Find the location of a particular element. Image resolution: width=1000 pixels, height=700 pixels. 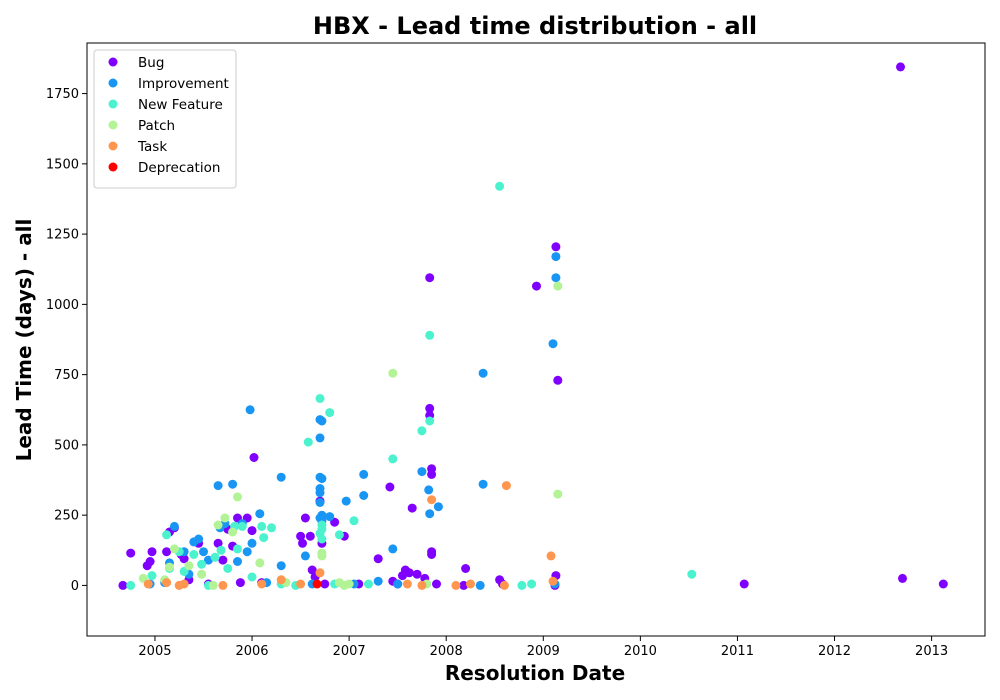

x-tick-label: 2010 is located at coordinates (640, 651).